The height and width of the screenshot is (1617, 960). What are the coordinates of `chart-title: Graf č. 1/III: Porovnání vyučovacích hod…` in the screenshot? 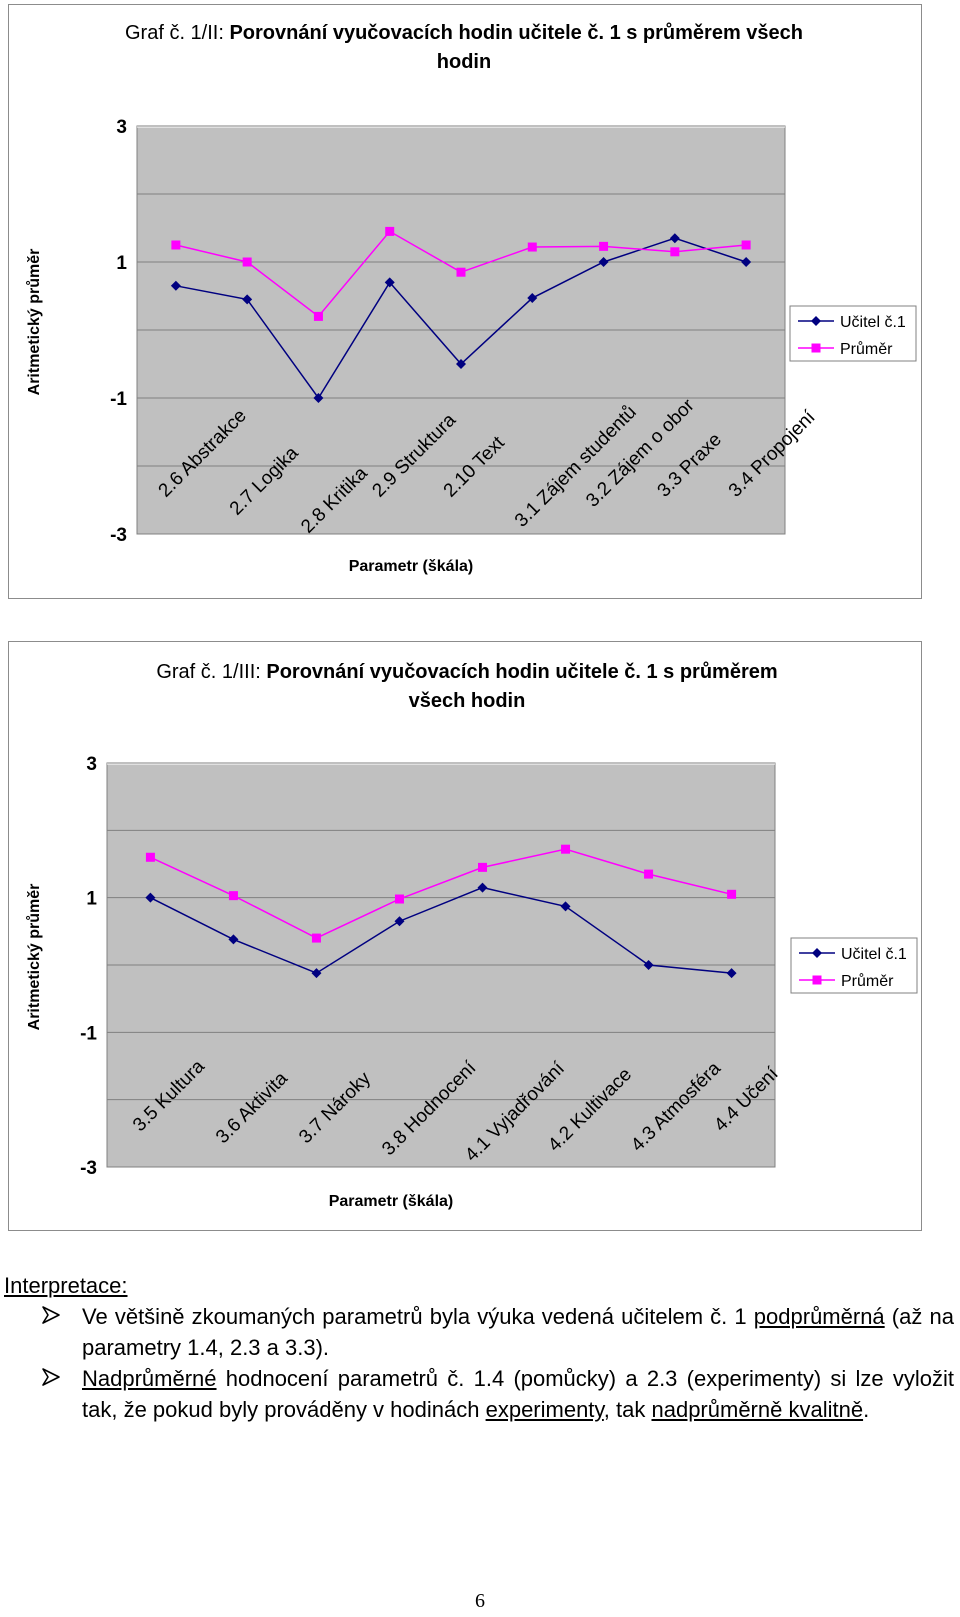 It's located at (466, 672).